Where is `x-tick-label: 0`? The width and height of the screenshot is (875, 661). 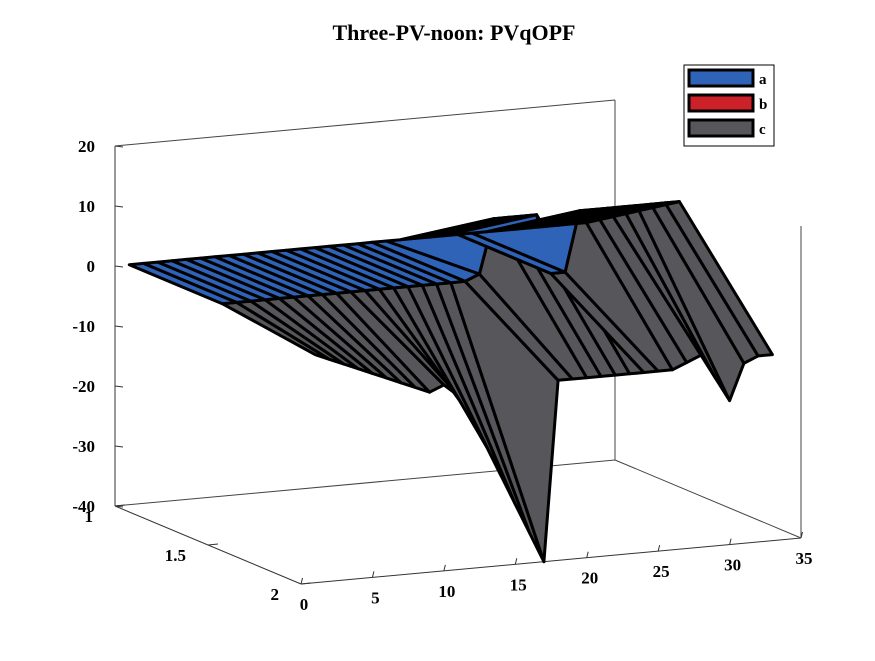 x-tick-label: 0 is located at coordinates (304, 604).